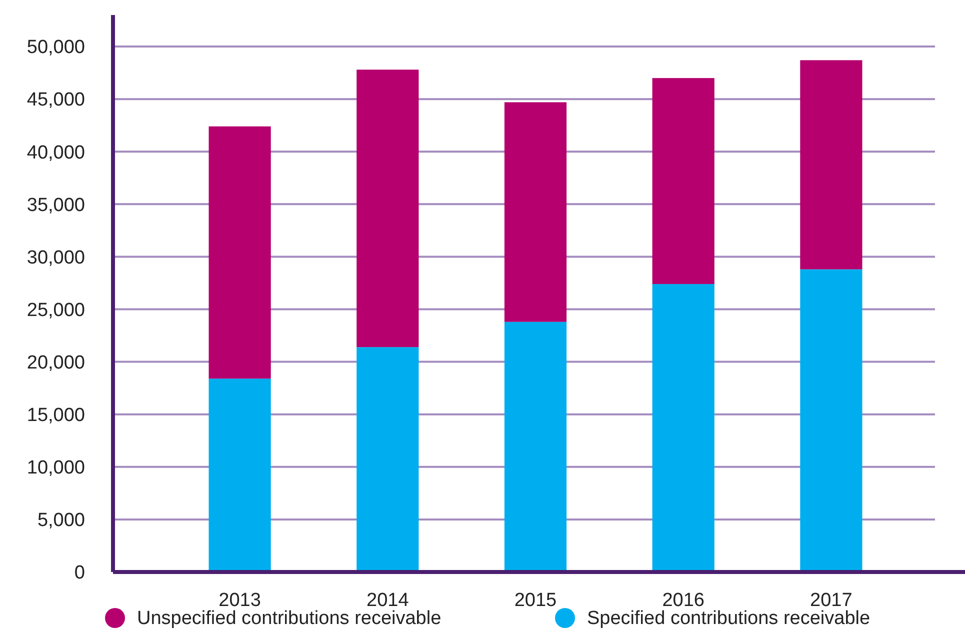  What do you see at coordinates (55, 153) in the screenshot?
I see `y-tick-label: 40,000` at bounding box center [55, 153].